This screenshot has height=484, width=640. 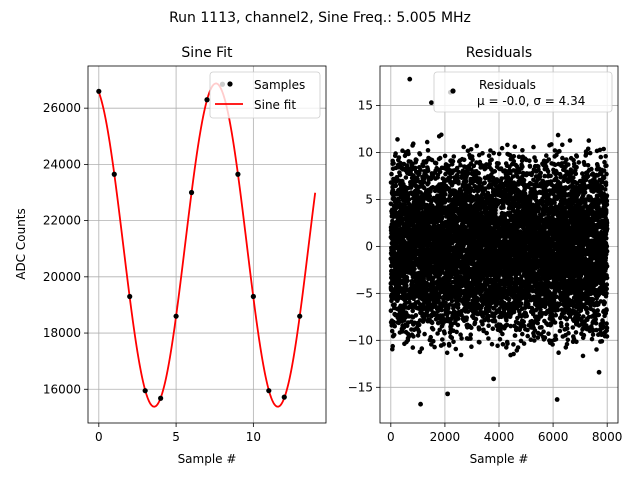 I want to click on legend-residuals-label: Residuals, so click(x=507, y=85).